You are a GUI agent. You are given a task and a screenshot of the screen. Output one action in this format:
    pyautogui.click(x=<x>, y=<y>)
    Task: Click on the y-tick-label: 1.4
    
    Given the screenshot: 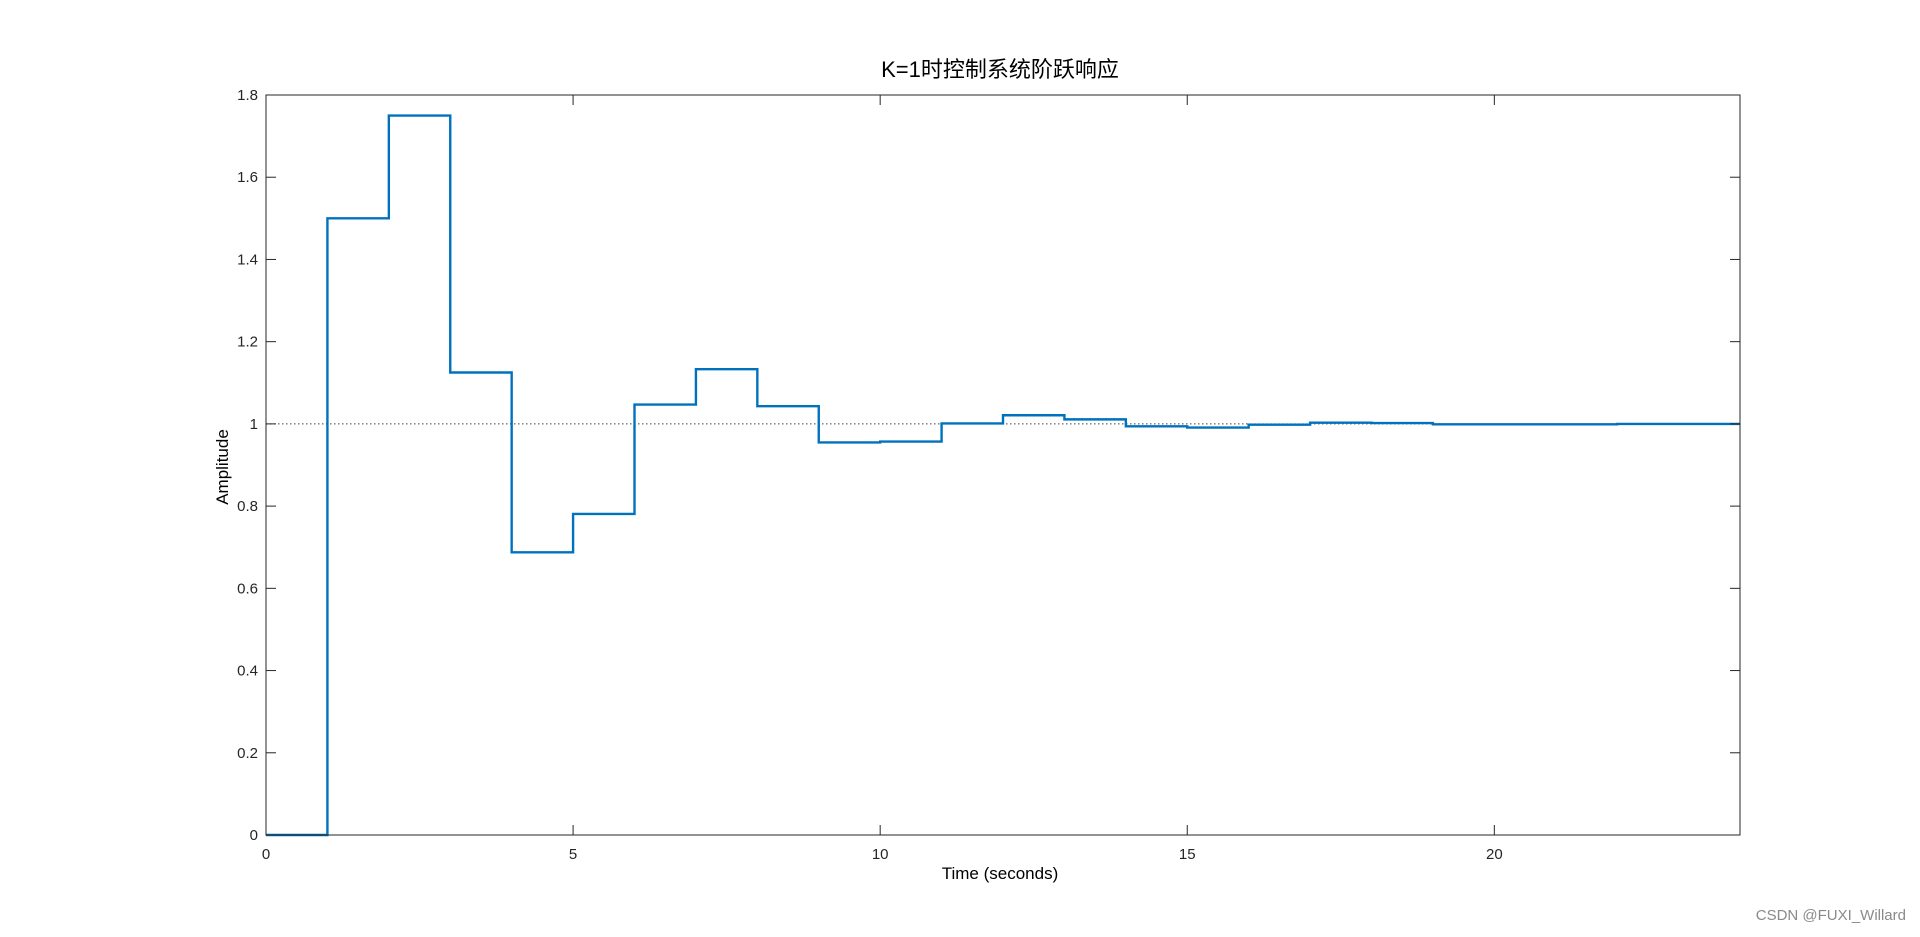 What is the action you would take?
    pyautogui.click(x=247, y=259)
    